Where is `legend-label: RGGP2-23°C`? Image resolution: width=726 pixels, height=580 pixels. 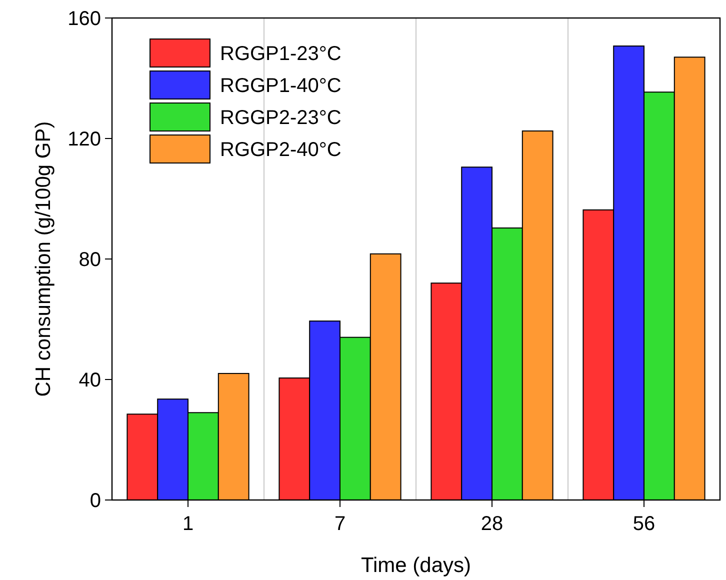
legend-label: RGGP2-23°C is located at coordinates (281, 118).